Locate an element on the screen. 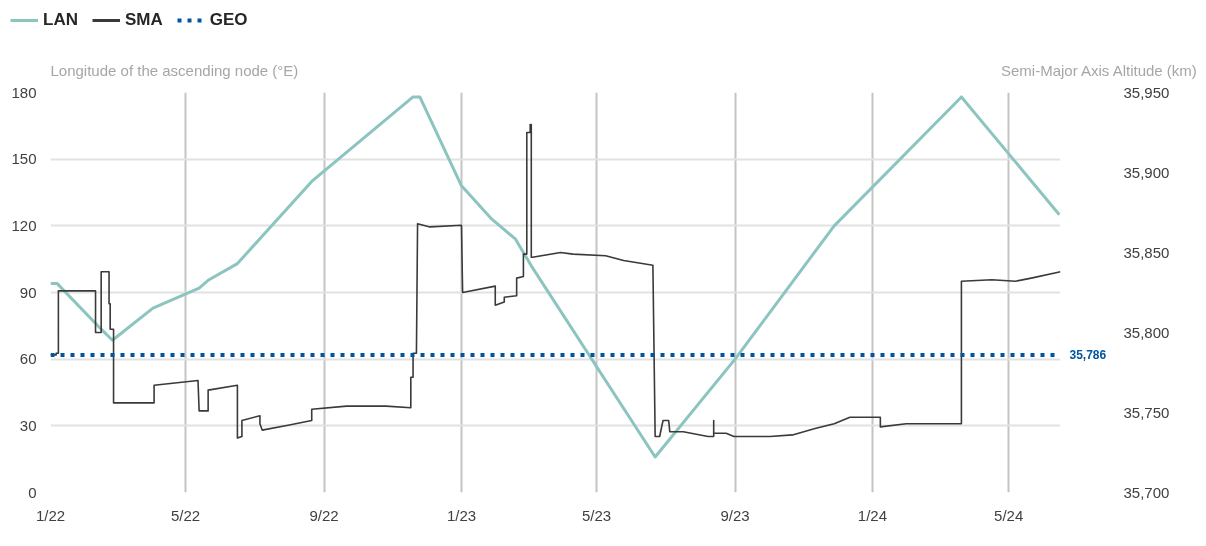 The height and width of the screenshot is (546, 1206). y-tick-label: 120 is located at coordinates (24, 225).